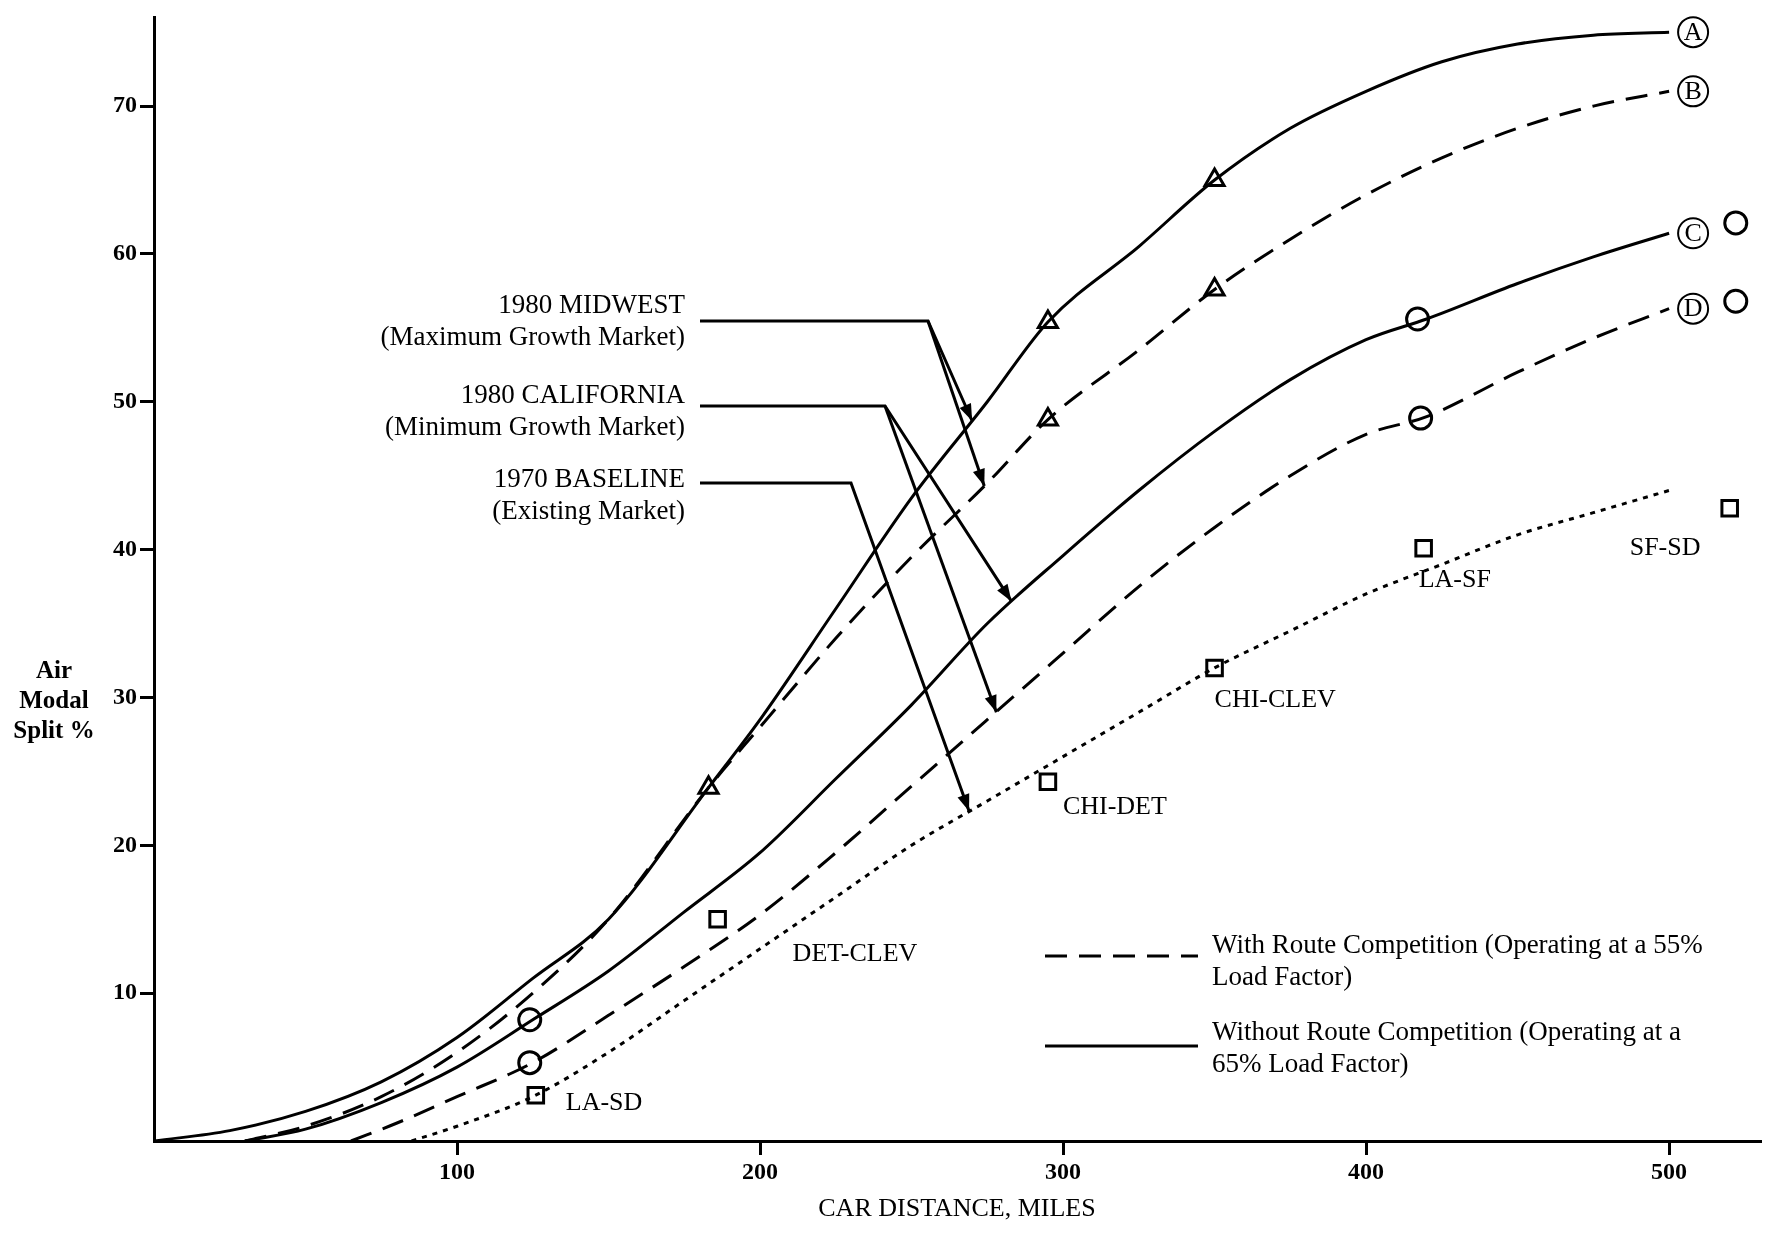 The height and width of the screenshot is (1239, 1780). Describe the element at coordinates (125, 695) in the screenshot. I see `y-tick-label: 30` at that location.